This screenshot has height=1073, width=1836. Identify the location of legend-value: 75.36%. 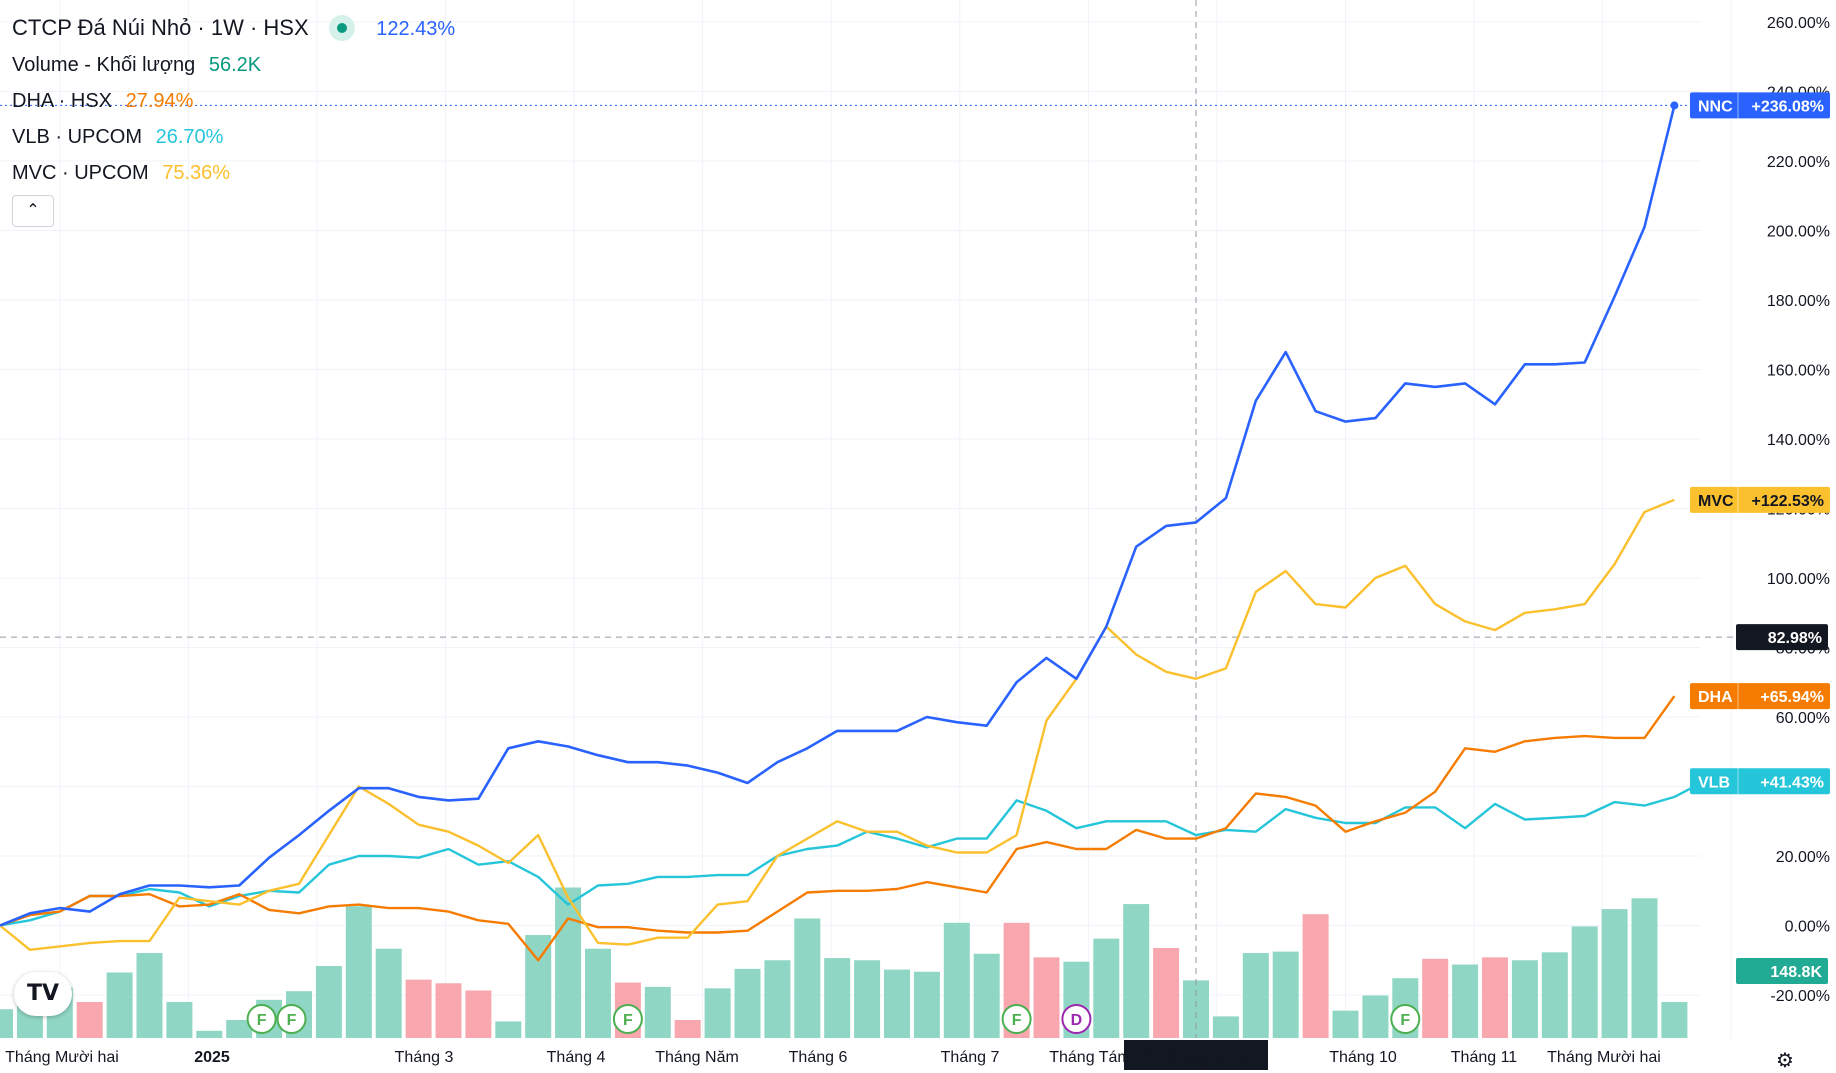
(196, 173).